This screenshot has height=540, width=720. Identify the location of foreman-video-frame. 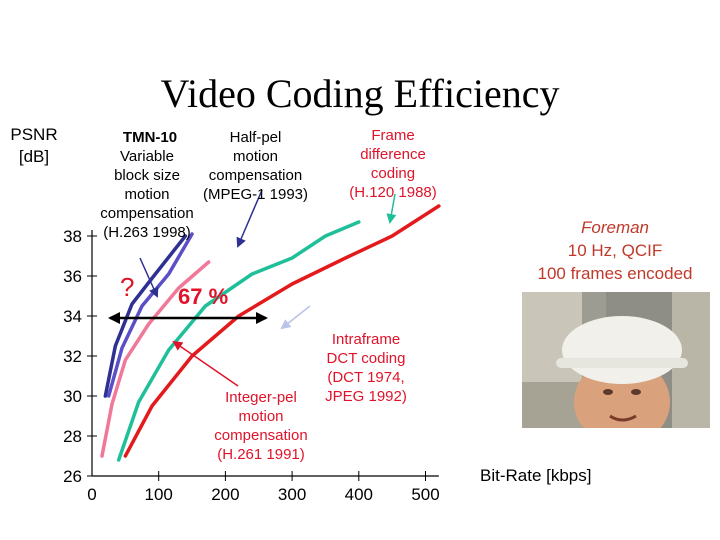
(616, 360).